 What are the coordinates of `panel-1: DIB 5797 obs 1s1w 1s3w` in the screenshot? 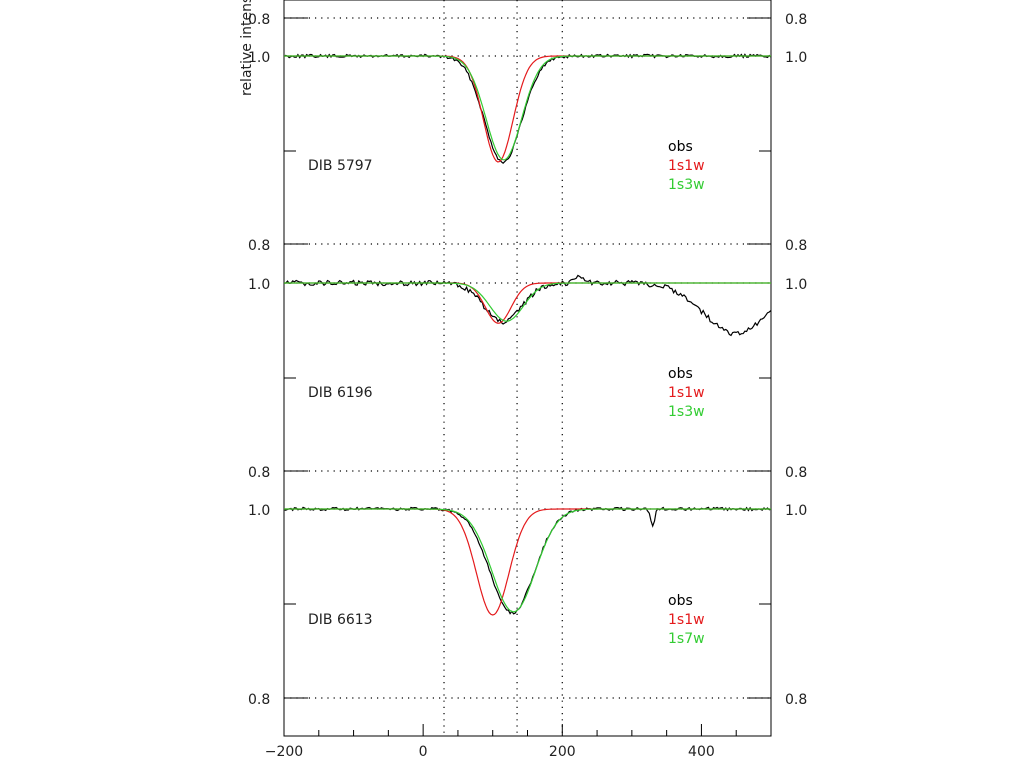 It's located at (527, 123).